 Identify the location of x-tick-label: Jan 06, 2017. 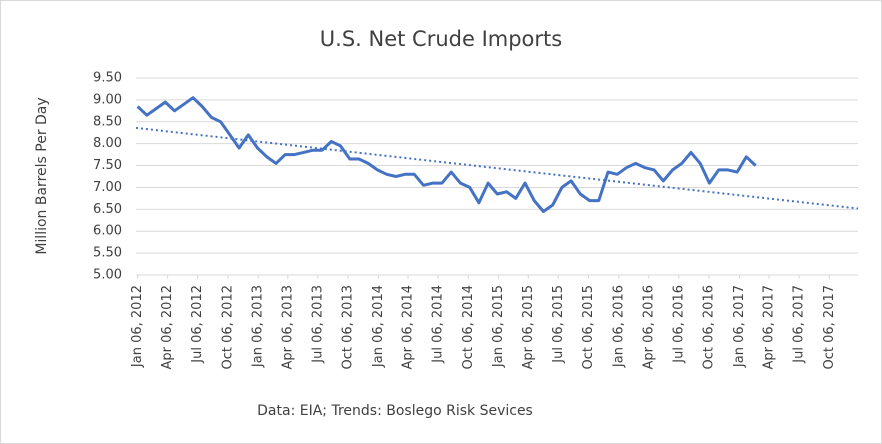
(739, 326).